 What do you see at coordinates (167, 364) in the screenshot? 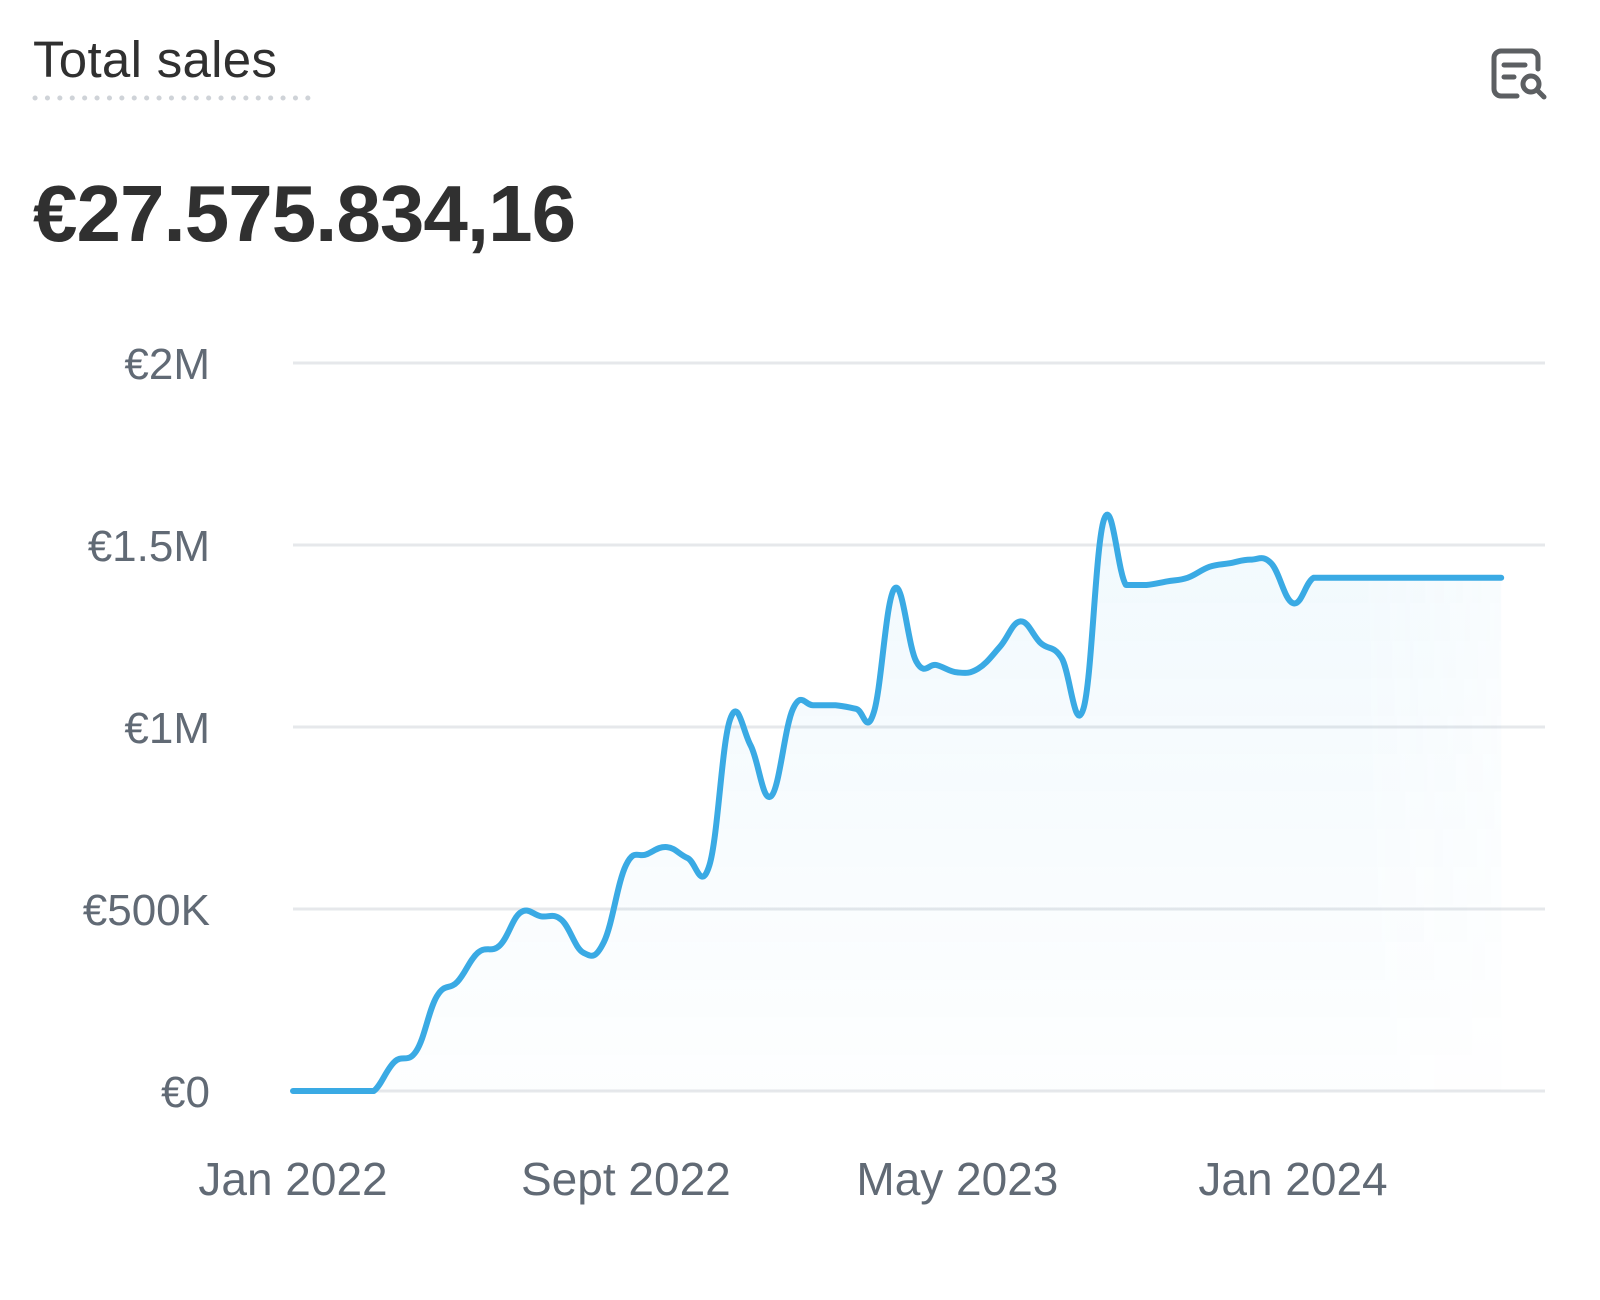
I see `y-tick-label: €2M` at bounding box center [167, 364].